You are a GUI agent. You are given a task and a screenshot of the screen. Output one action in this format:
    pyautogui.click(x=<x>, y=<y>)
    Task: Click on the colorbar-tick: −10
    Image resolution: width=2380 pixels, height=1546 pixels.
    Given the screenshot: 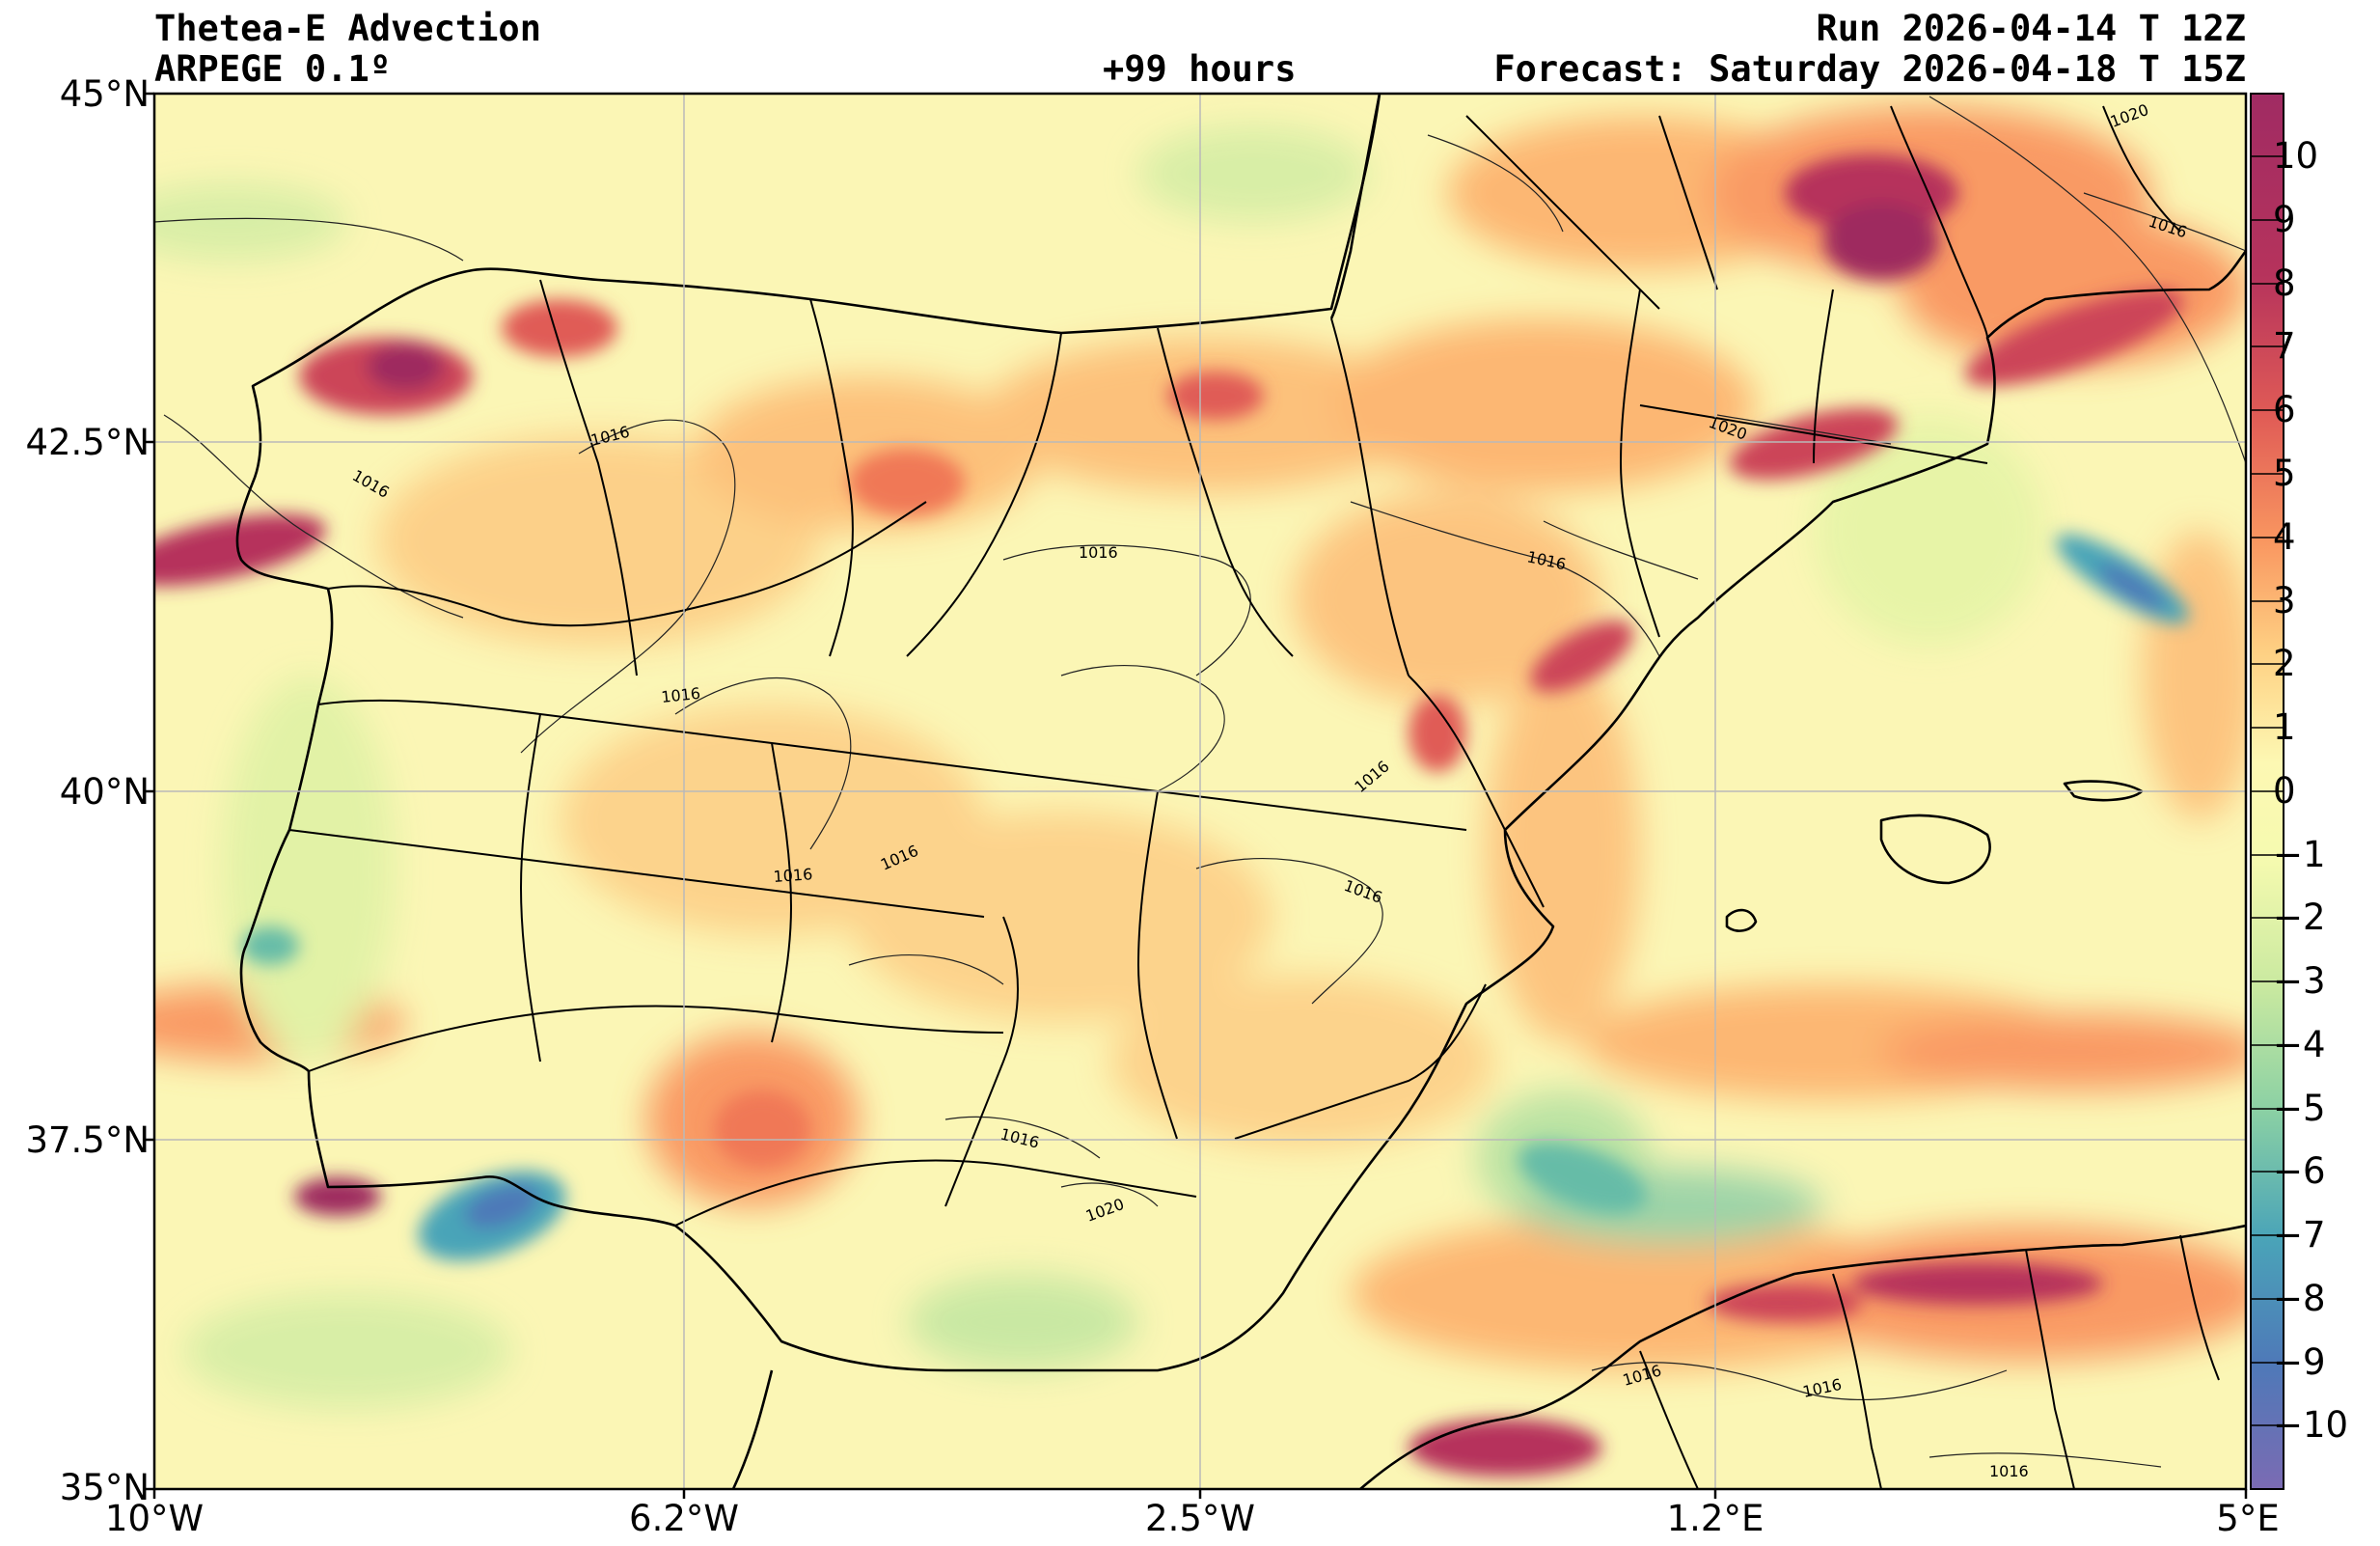 What is the action you would take?
    pyautogui.click(x=2311, y=1425)
    